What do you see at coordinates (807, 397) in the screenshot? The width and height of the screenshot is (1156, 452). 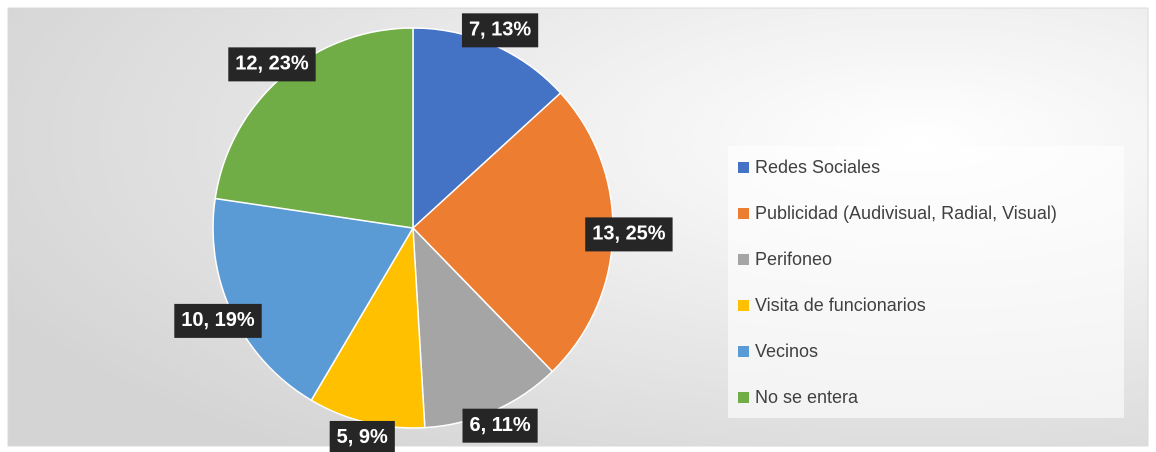 I see `legend-label: No se entera` at bounding box center [807, 397].